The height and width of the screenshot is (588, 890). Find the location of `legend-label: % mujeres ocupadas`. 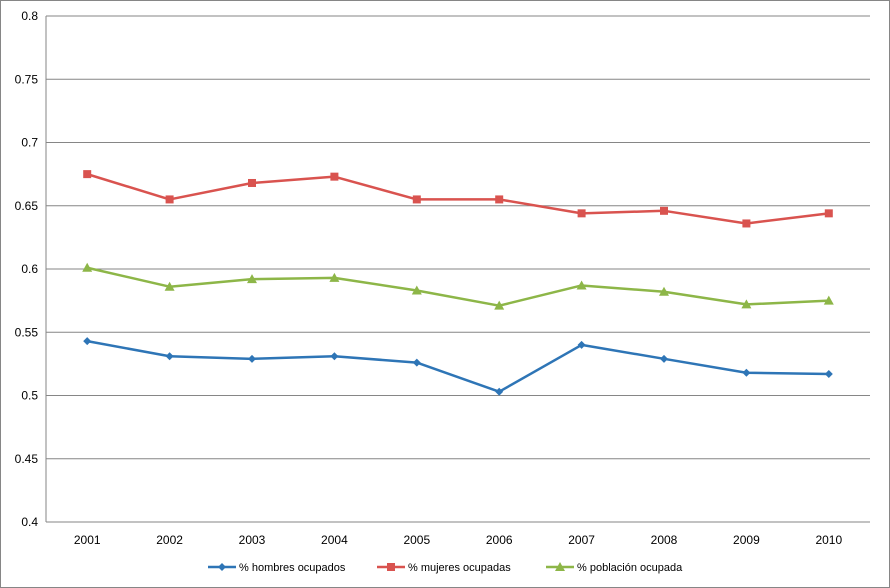

legend-label: % mujeres ocupadas is located at coordinates (459, 568).